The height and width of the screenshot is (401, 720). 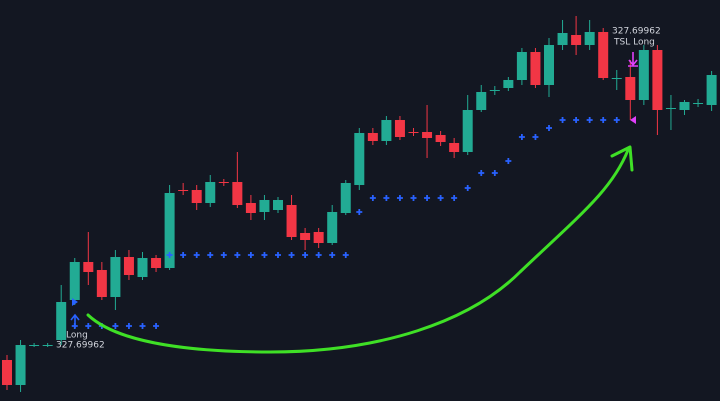 What do you see at coordinates (77, 336) in the screenshot?
I see `entry-label: Long` at bounding box center [77, 336].